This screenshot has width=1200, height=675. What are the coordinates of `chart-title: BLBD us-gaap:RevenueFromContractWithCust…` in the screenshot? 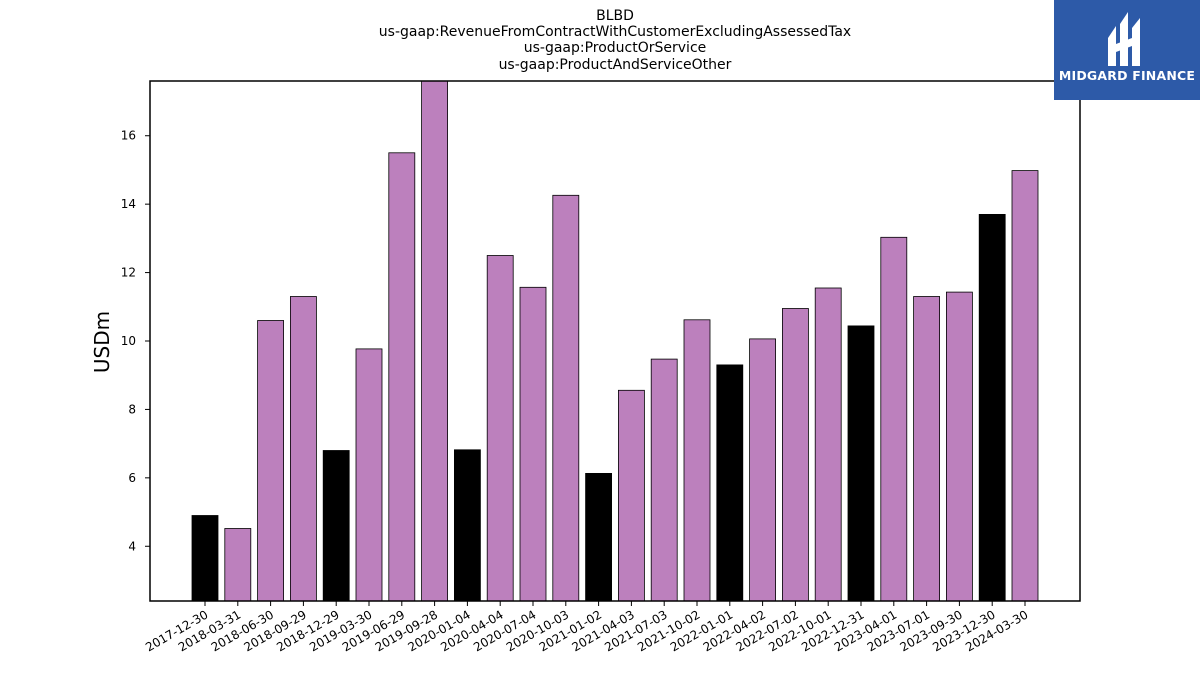 It's located at (615, 40).